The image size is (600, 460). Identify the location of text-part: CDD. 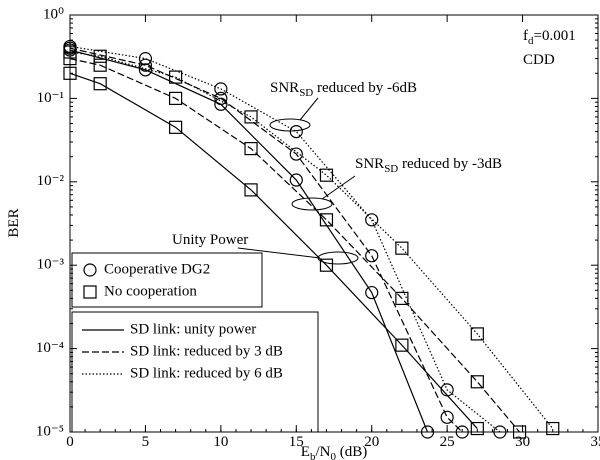
(539, 60).